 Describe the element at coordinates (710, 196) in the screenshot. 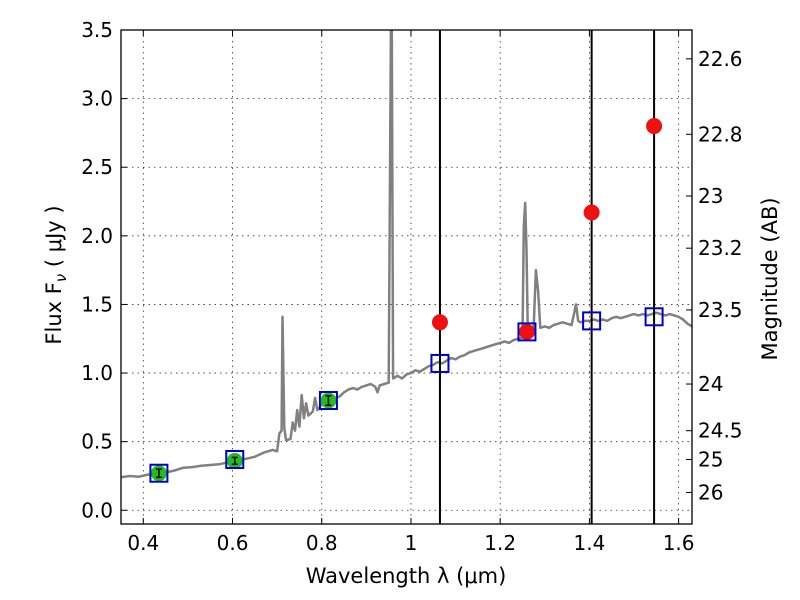

I see `y2-tick-label: 23` at that location.